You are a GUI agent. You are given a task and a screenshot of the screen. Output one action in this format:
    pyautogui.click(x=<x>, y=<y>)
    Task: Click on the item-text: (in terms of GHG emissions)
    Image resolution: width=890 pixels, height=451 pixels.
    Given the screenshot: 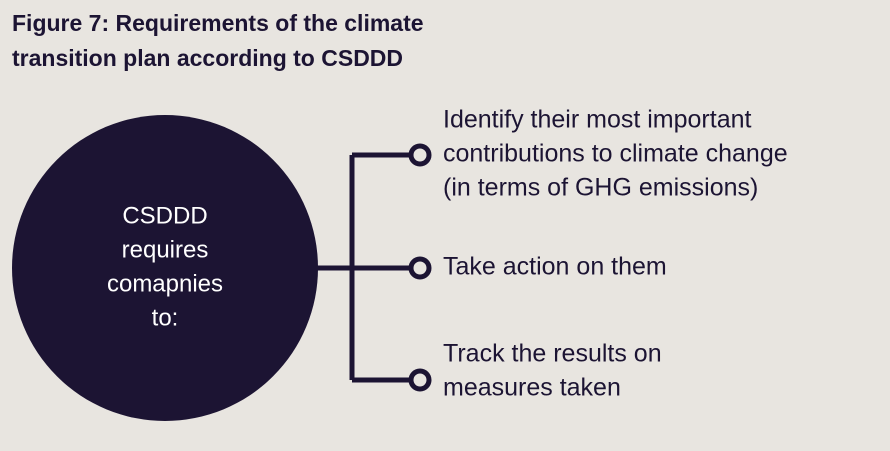 What is the action you would take?
    pyautogui.click(x=600, y=188)
    